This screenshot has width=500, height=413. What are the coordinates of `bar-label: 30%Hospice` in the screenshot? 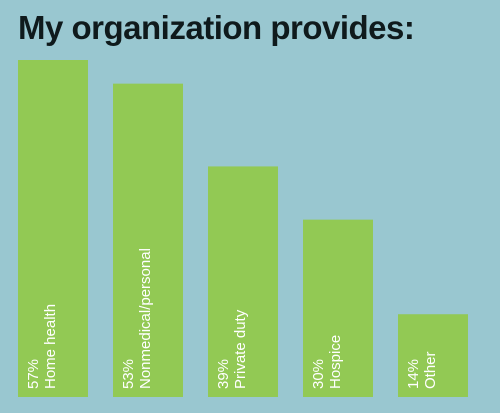 It's located at (327, 362).